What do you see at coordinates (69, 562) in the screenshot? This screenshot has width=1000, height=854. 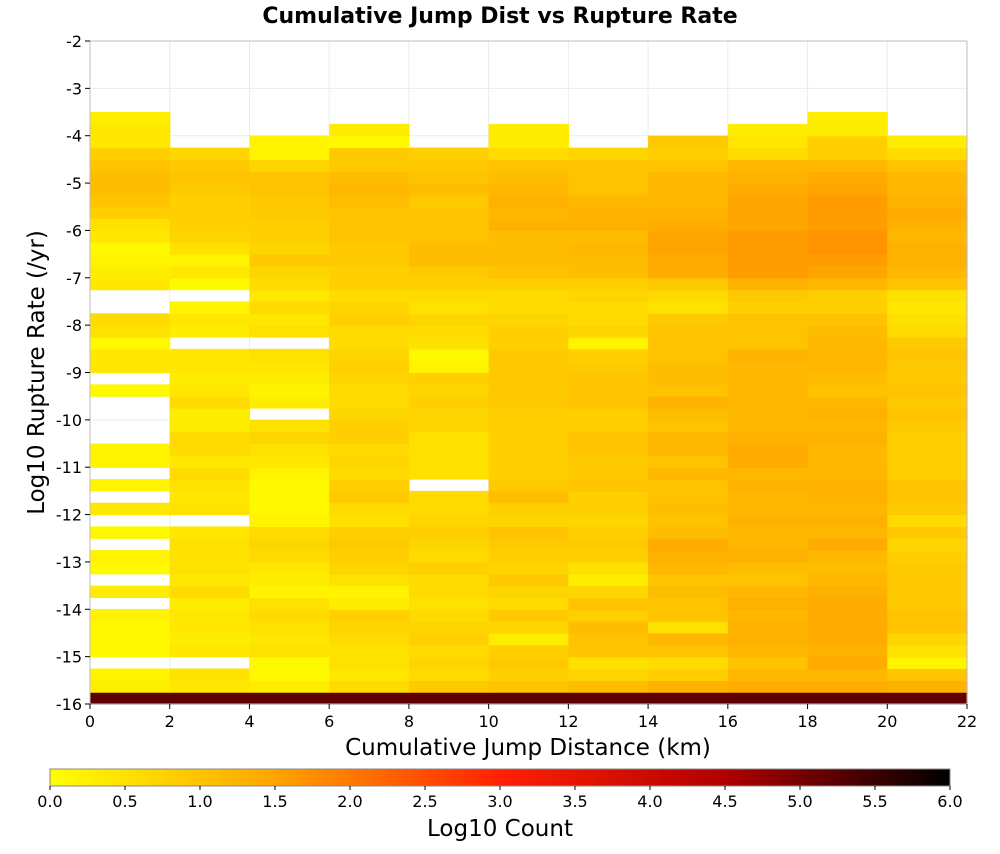 I see `y-tick-label: -13` at bounding box center [69, 562].